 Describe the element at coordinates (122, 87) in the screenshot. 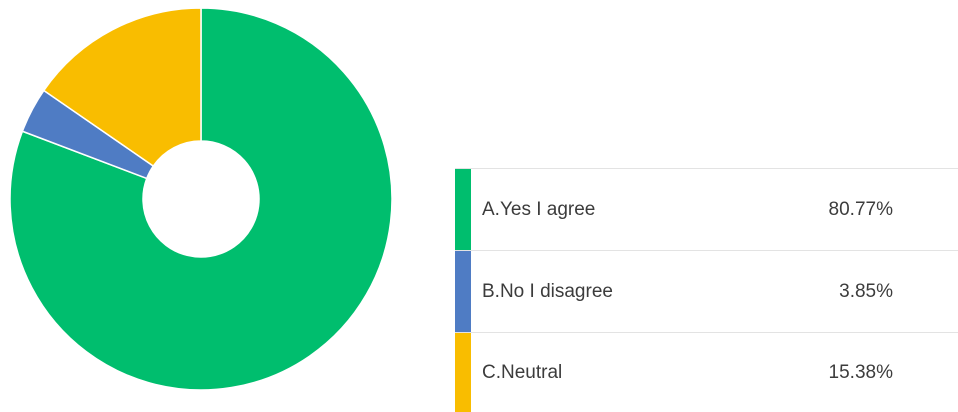

I see `slice-neutral` at that location.